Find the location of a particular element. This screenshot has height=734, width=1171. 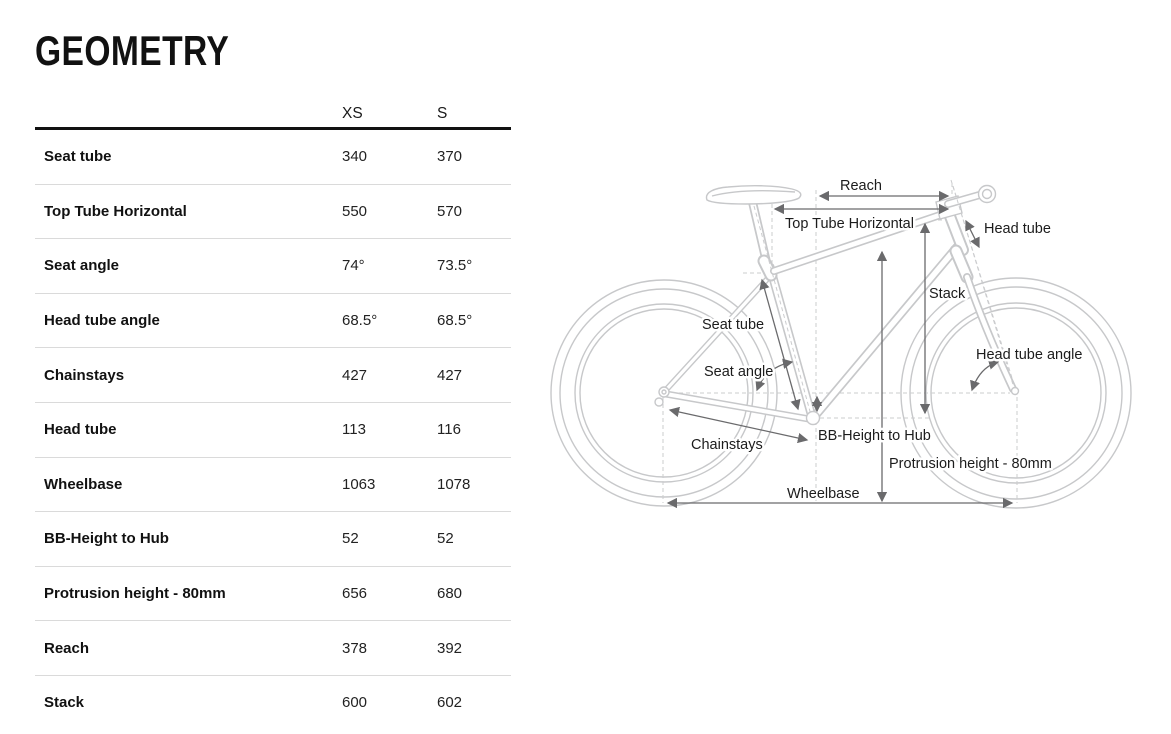

value-s: 602 is located at coordinates (450, 703).